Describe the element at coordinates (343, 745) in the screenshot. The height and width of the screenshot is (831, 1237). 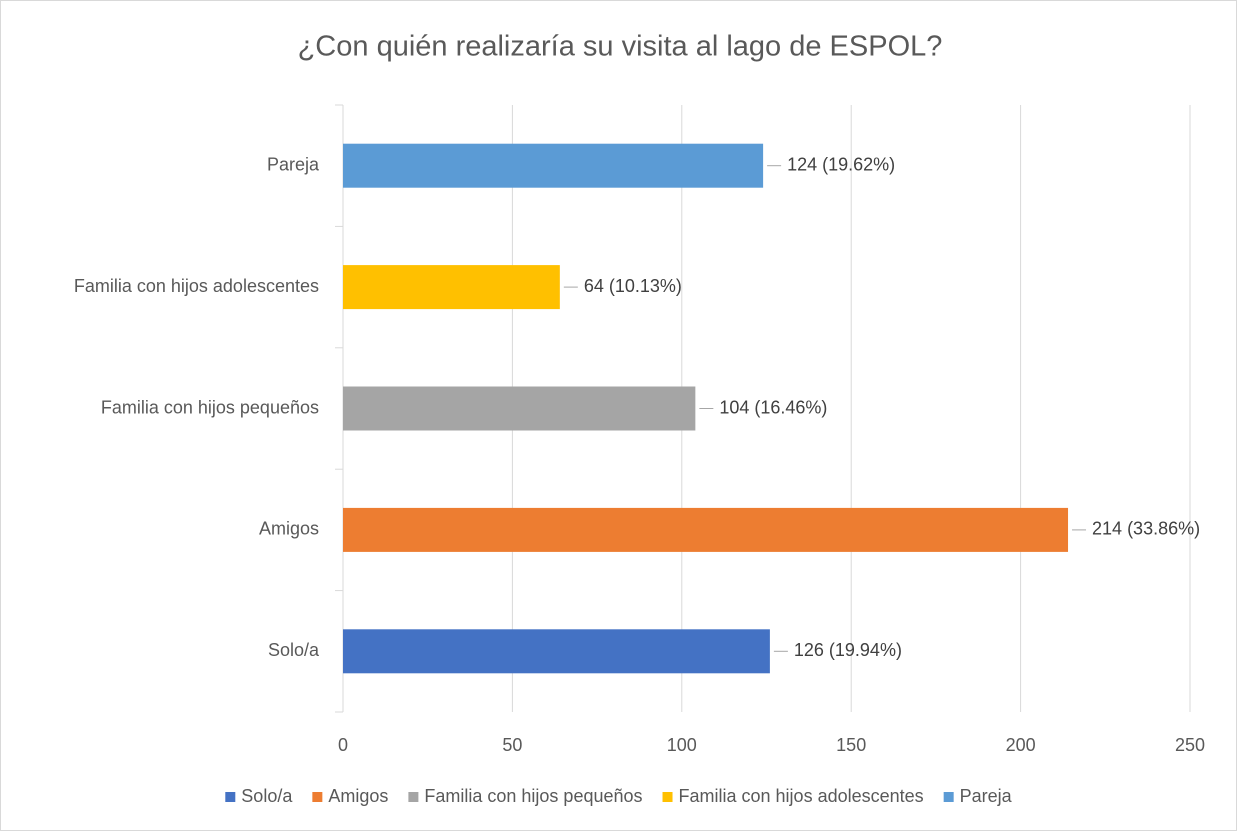
I see `x-tick-label: 0` at that location.